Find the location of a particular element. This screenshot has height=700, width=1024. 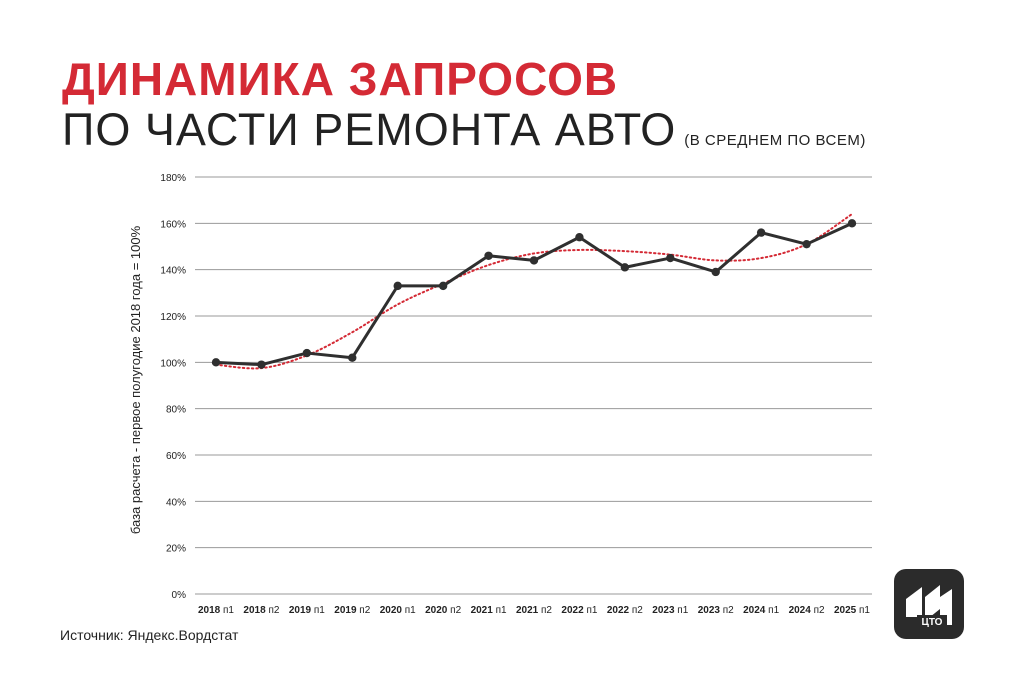

x-tick-label: 2021 п1 is located at coordinates (489, 610).